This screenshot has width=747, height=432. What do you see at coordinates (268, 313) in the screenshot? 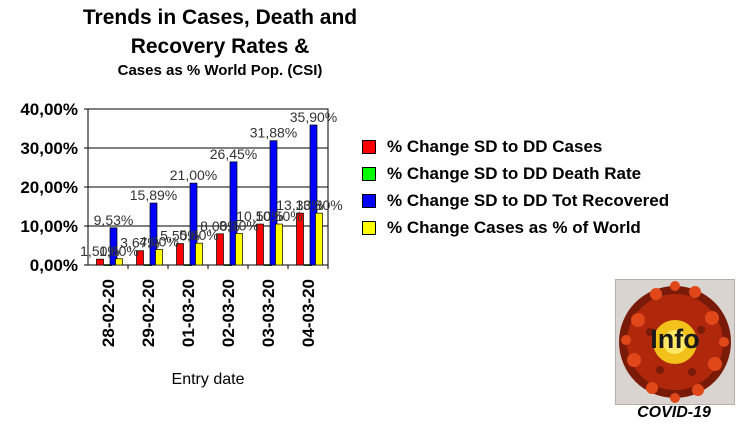
I see `x-tick-label: 03-03-20` at bounding box center [268, 313].